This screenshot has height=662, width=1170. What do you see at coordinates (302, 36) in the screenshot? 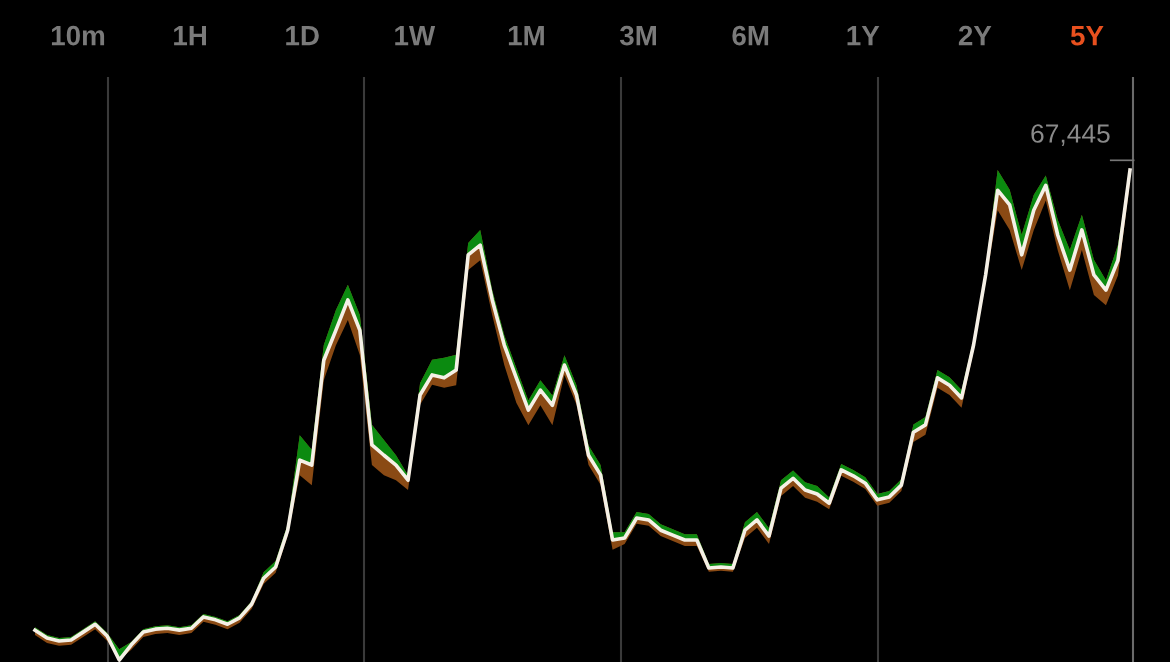
I see `text: 1D` at bounding box center [302, 36].